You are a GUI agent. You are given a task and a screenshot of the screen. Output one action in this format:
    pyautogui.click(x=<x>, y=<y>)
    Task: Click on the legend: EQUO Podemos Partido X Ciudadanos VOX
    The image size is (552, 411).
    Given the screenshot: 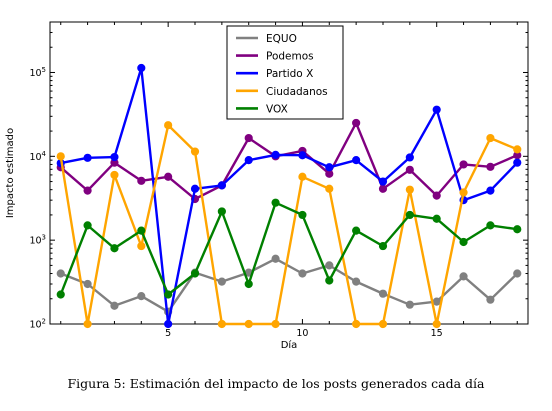 What is the action you would take?
    pyautogui.click(x=285, y=72)
    